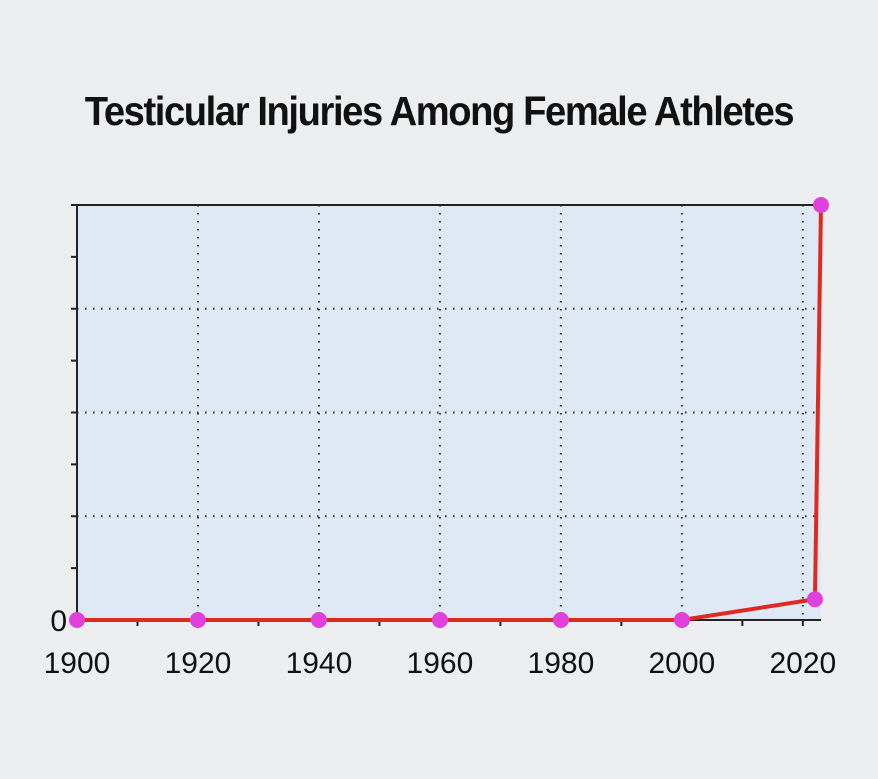 The image size is (878, 779). What do you see at coordinates (440, 642) in the screenshot?
I see `tick-labels: 1900 1920 1940 1960 1980 2000 2020 0` at bounding box center [440, 642].